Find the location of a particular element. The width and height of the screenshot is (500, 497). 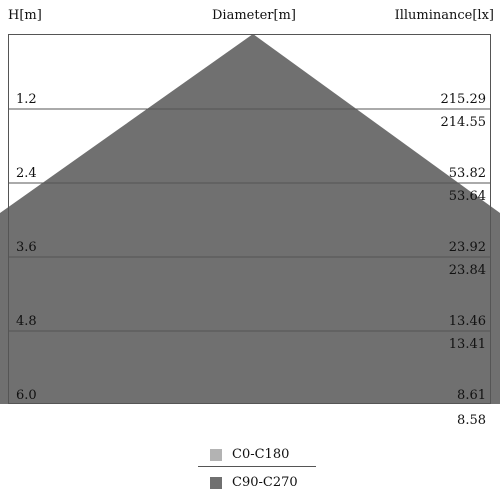

legend-item-c0-c180: C0-C180 is located at coordinates (249, 454).